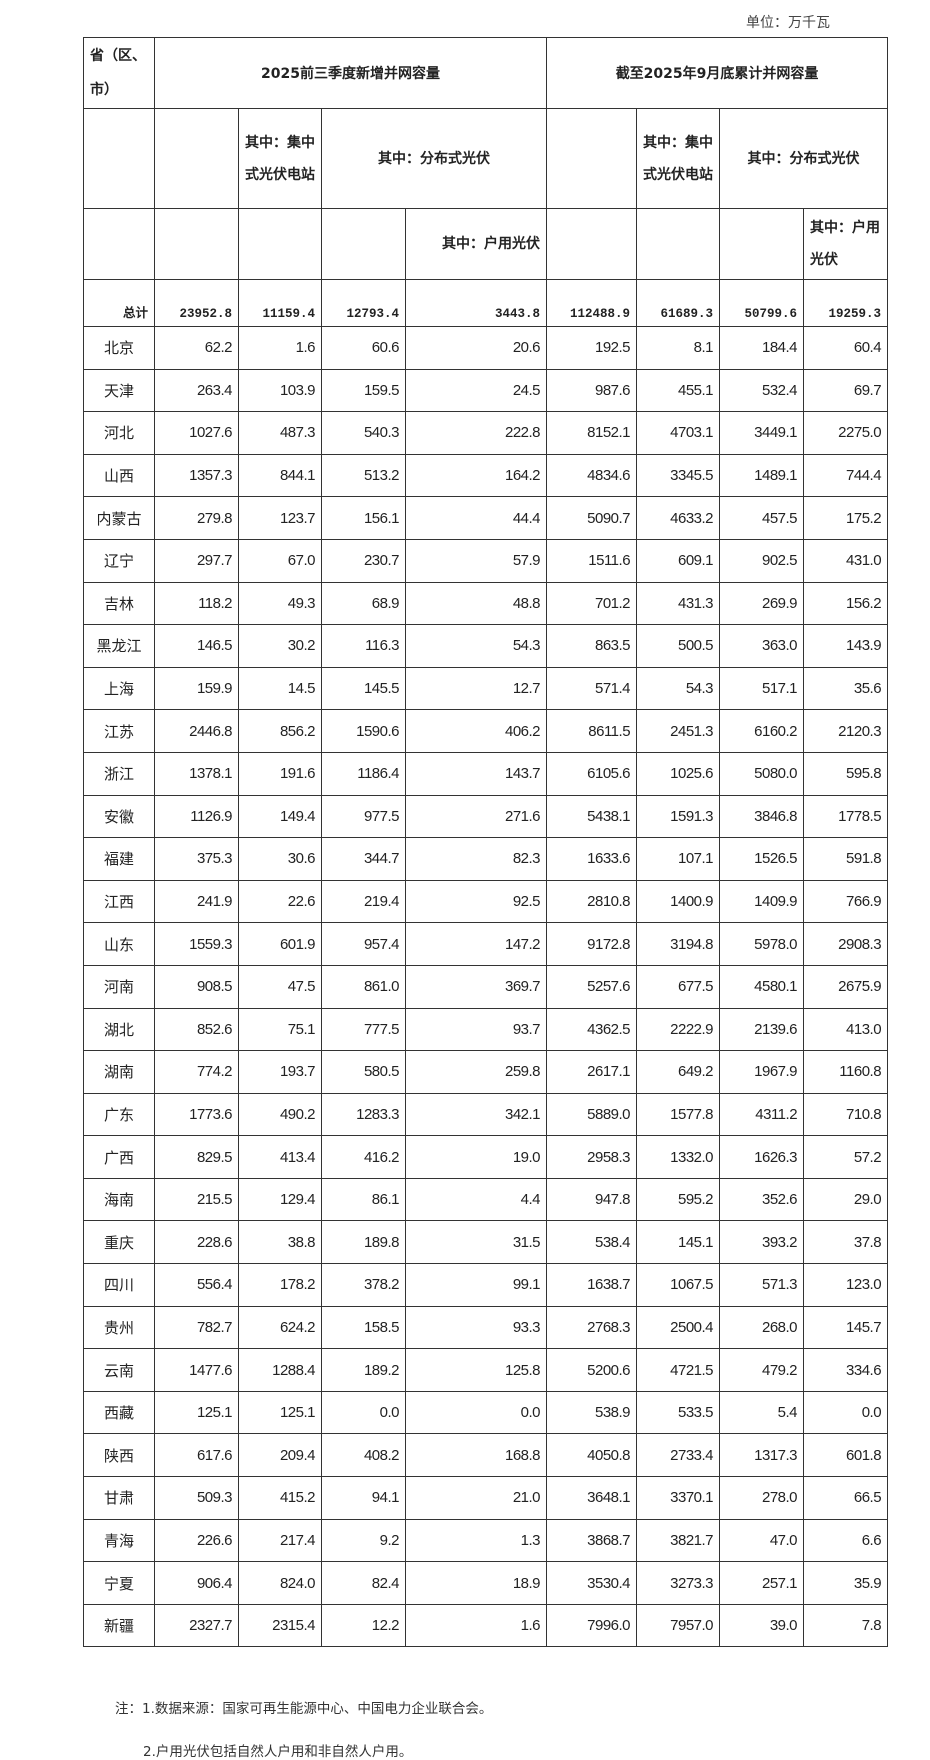 This screenshot has width=930, height=1760. I want to click on province-name: 湖北, so click(119, 1029).